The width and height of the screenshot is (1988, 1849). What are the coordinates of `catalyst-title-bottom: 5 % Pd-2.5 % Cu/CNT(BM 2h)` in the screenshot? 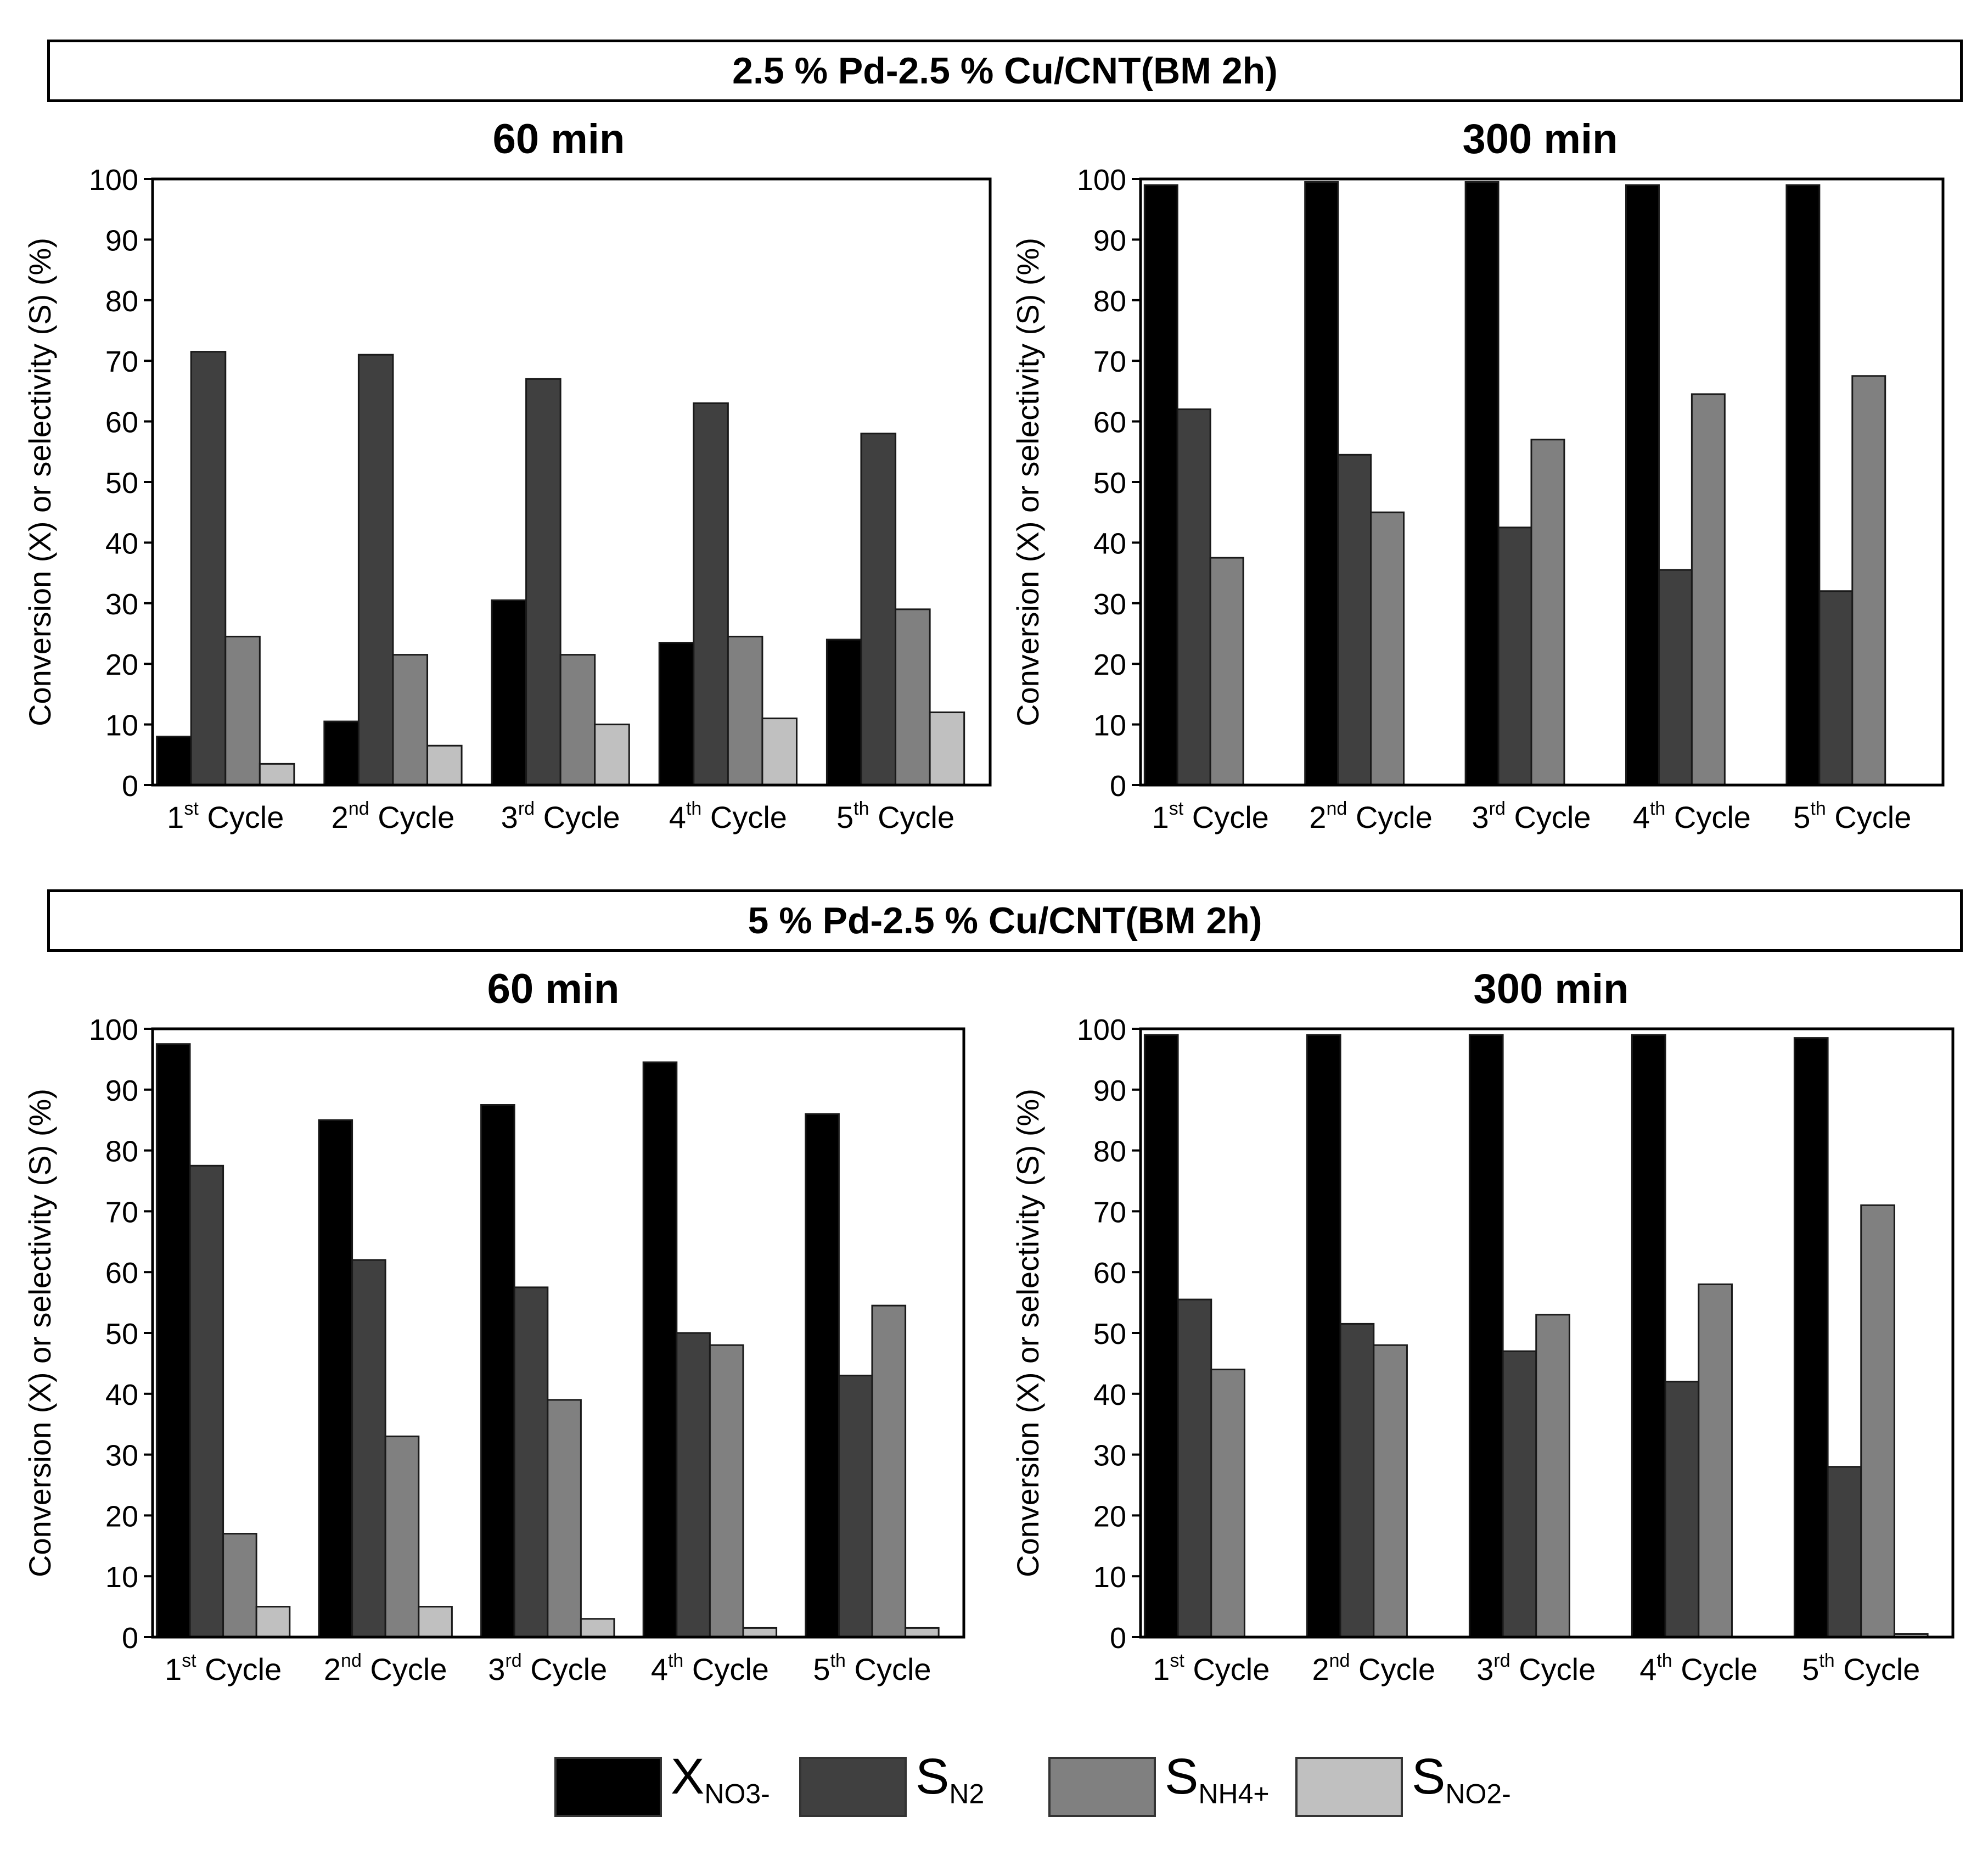 It's located at (1005, 920).